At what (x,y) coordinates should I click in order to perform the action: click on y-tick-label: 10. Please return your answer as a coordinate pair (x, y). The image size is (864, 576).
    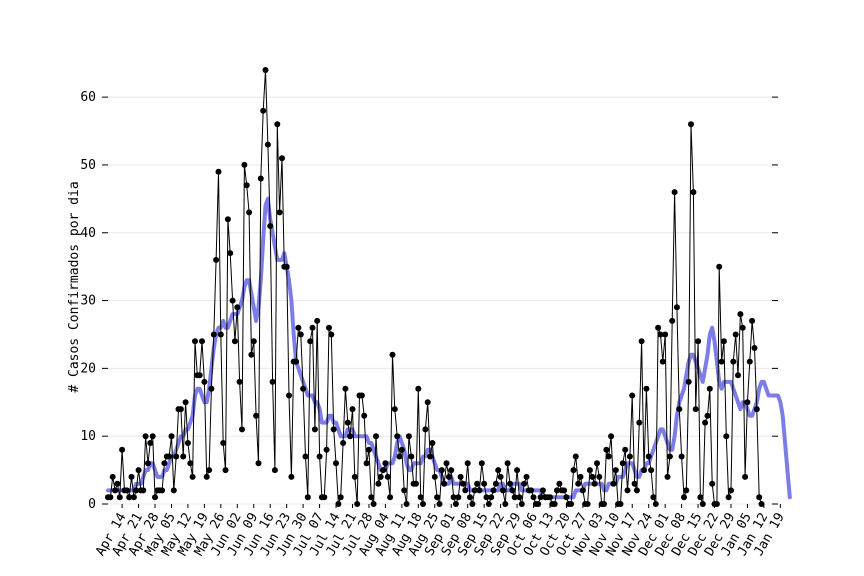
    Looking at the image, I should click on (88, 436).